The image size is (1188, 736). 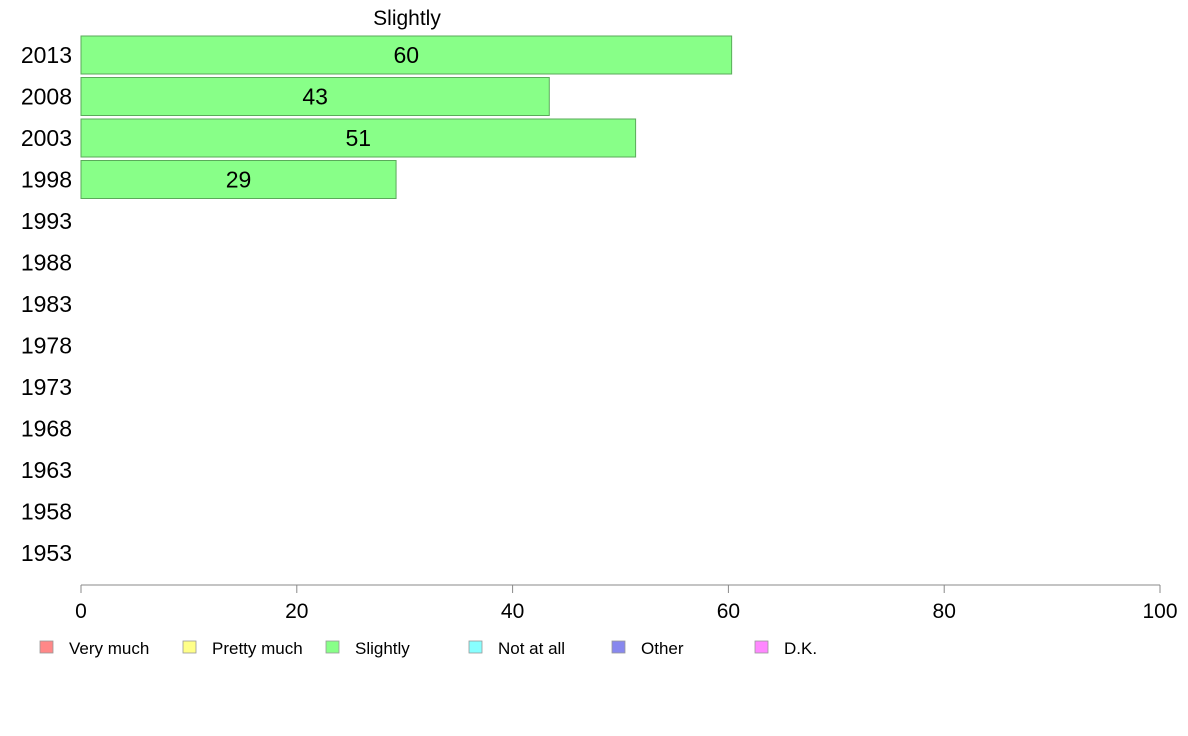 What do you see at coordinates (407, 18) in the screenshot?
I see `chart-title: Slightly` at bounding box center [407, 18].